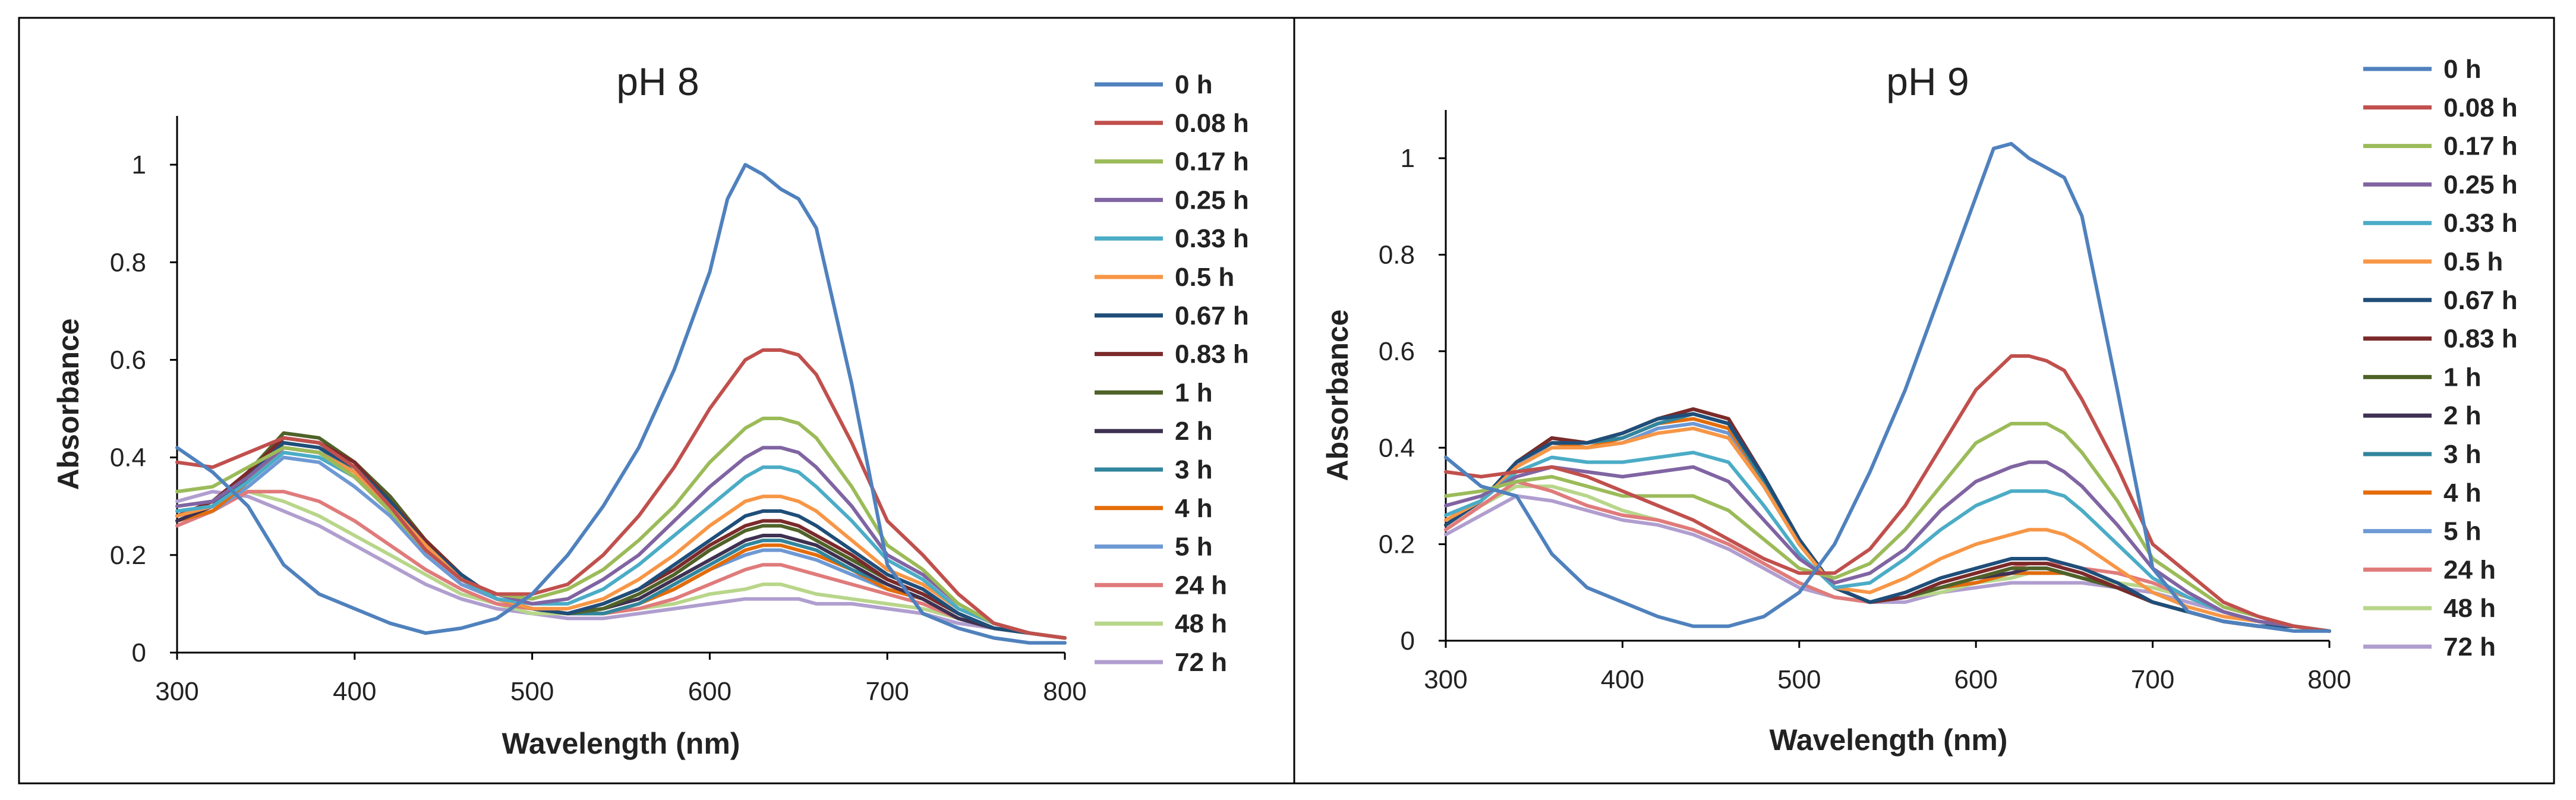  I want to click on series-line-48h, so click(621, 565).